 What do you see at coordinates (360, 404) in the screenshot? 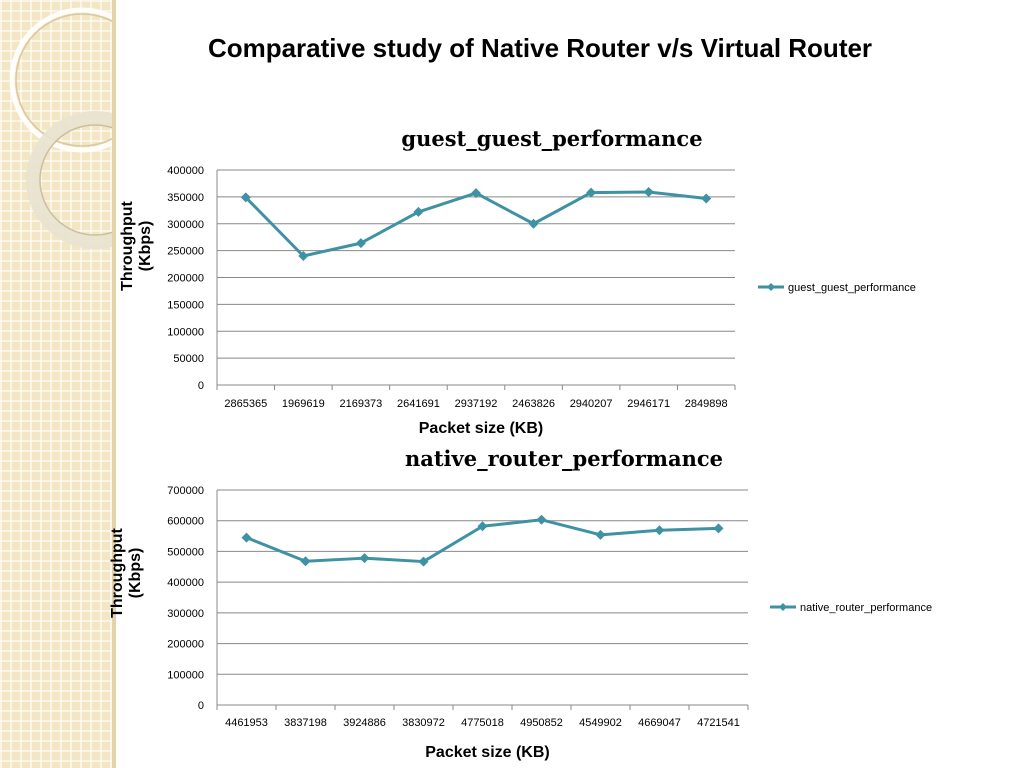
I see `chart1-x-tick-label: 2169373` at bounding box center [360, 404].